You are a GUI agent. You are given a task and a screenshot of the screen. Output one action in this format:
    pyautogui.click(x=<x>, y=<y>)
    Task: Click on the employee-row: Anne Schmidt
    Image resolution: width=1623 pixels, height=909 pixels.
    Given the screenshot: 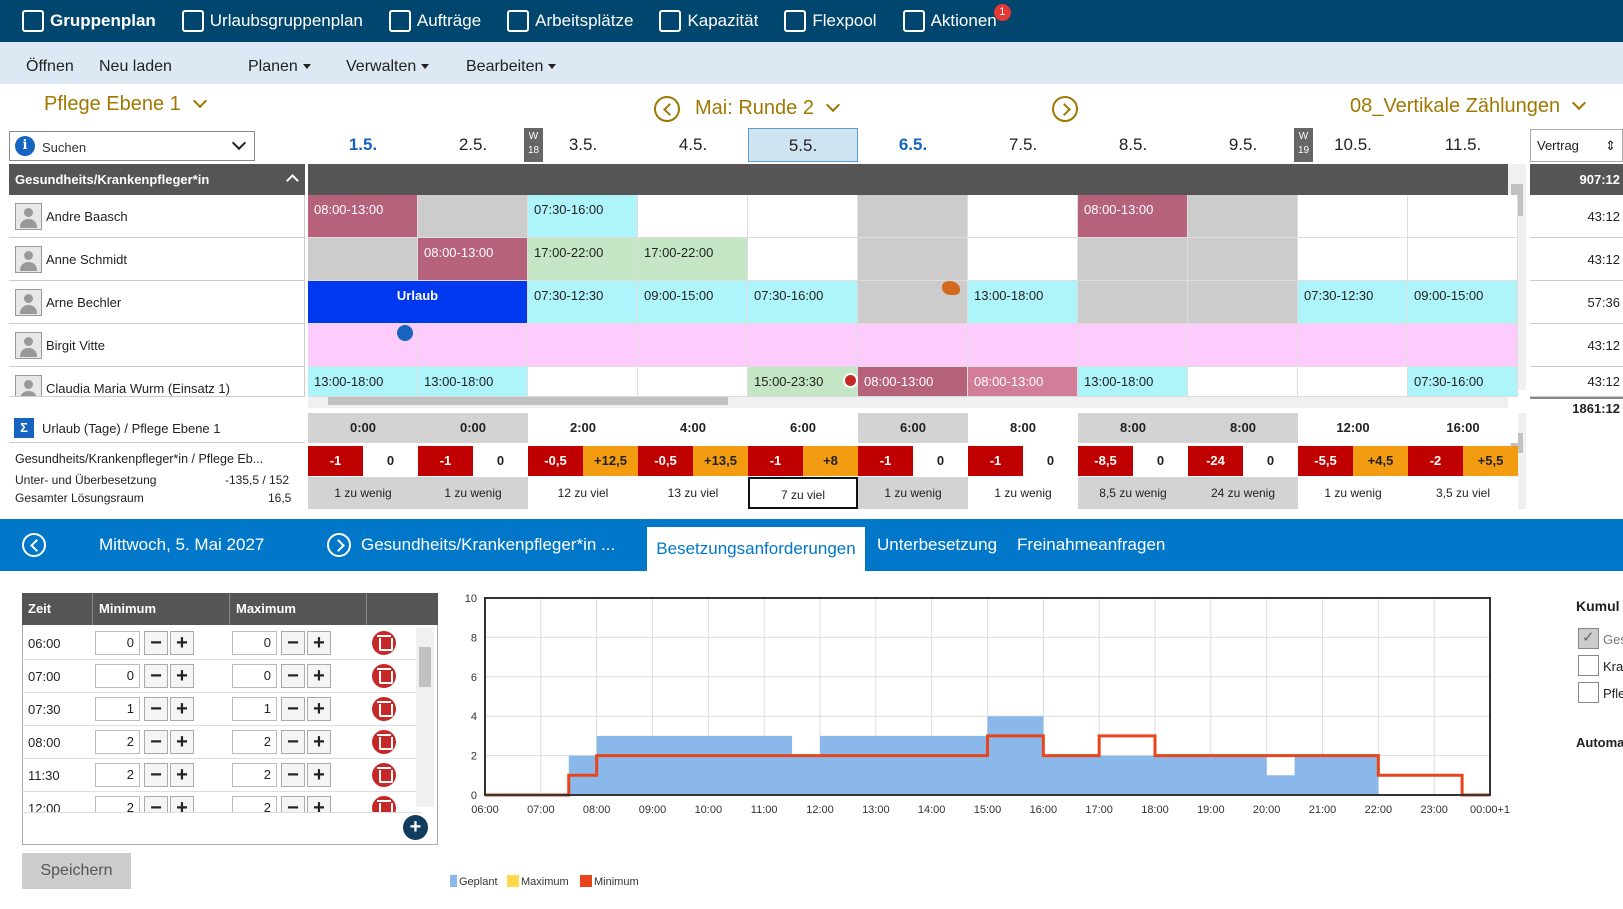 What is the action you would take?
    pyautogui.click(x=157, y=259)
    